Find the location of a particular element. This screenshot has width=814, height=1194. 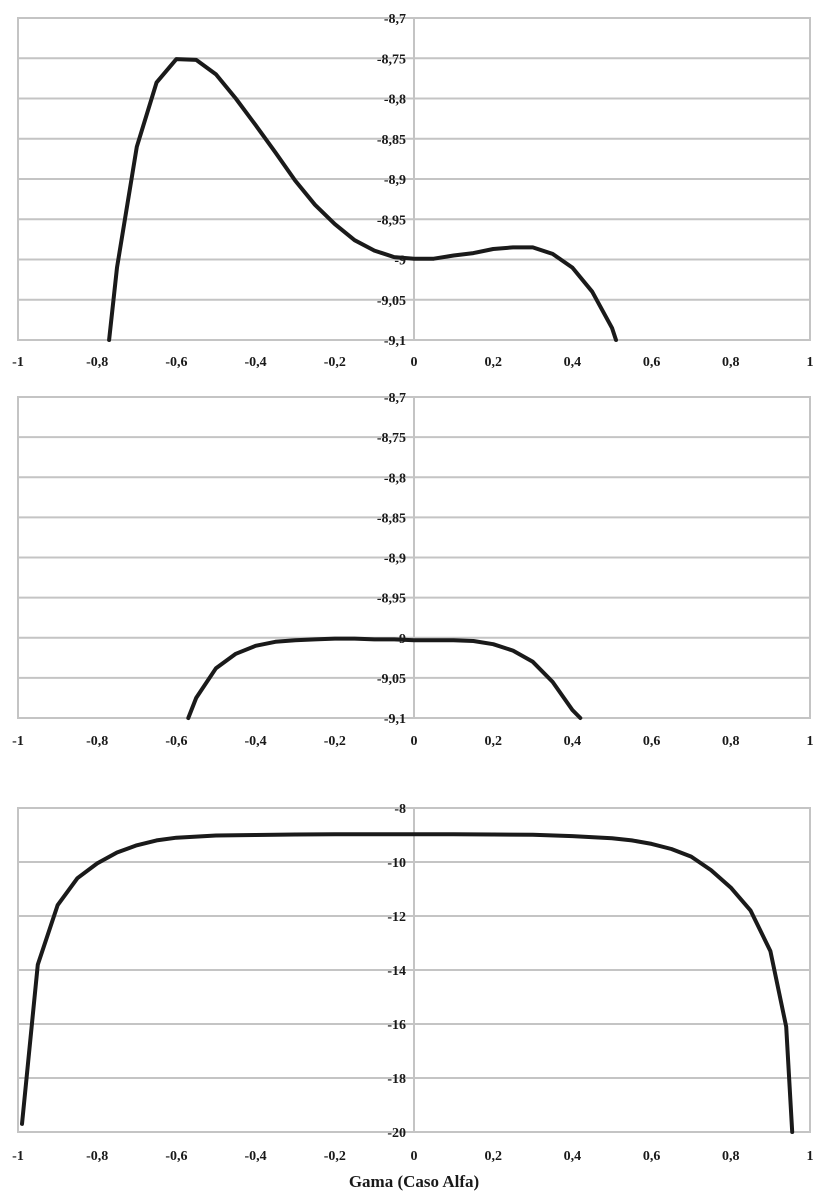

y-tick-label-c: -8 is located at coordinates (400, 809).